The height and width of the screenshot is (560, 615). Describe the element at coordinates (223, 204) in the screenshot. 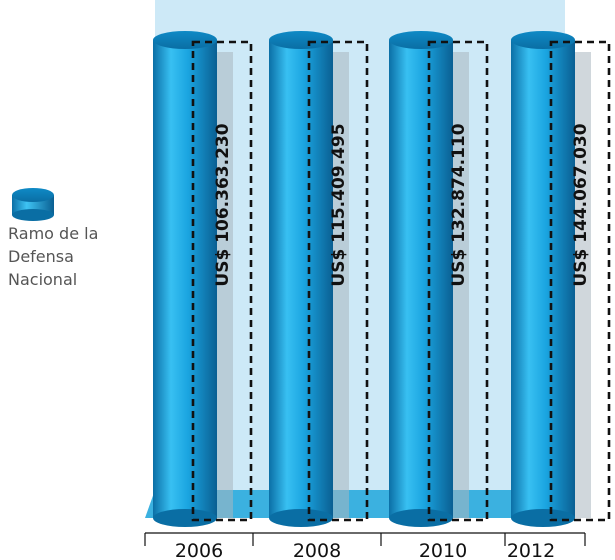

I see `data-label: US$ 106.363.230` at that location.